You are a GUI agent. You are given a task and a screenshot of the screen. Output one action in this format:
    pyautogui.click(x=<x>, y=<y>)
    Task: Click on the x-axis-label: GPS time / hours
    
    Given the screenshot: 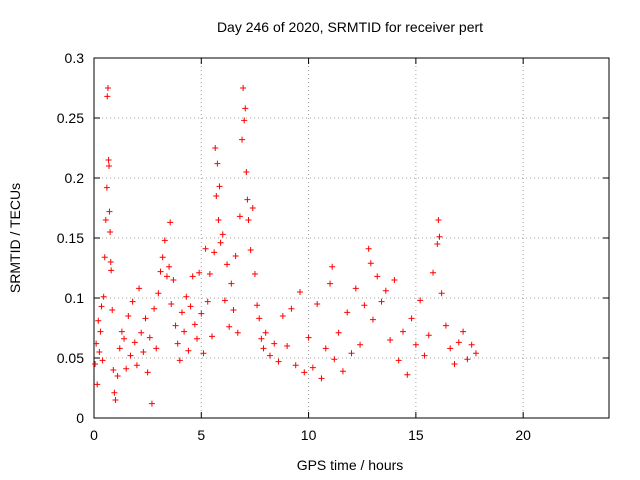 What is the action you would take?
    pyautogui.click(x=350, y=465)
    